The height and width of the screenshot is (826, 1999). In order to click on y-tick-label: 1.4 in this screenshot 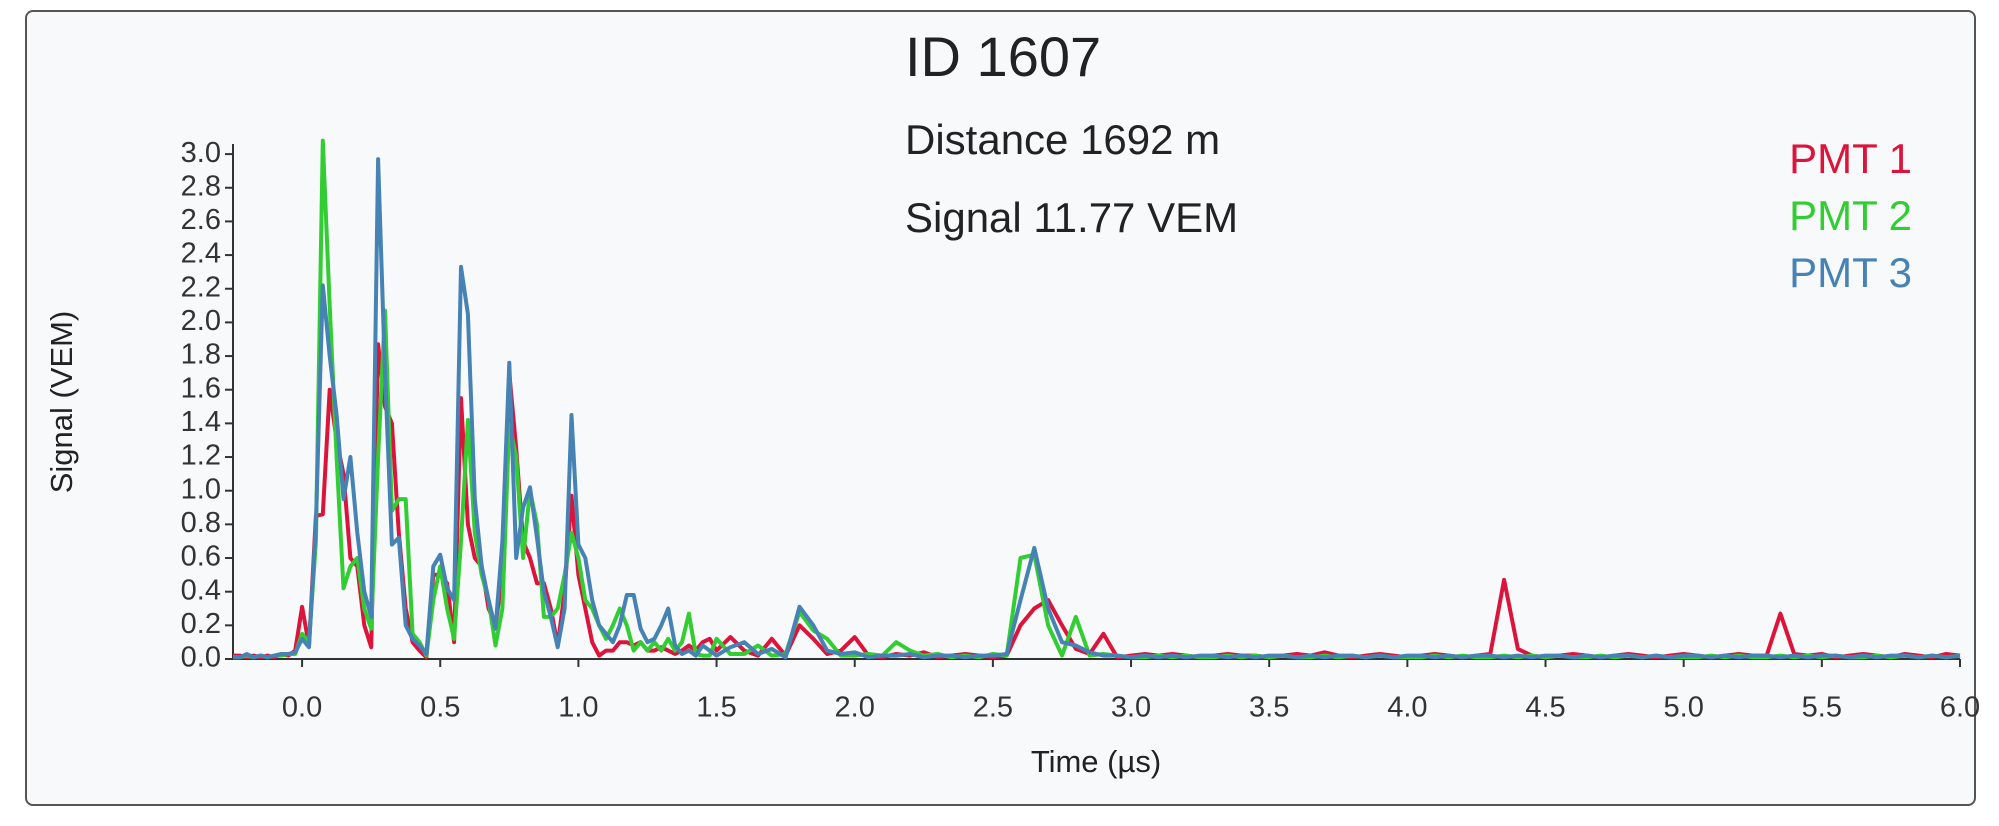, I will do `click(201, 422)`.